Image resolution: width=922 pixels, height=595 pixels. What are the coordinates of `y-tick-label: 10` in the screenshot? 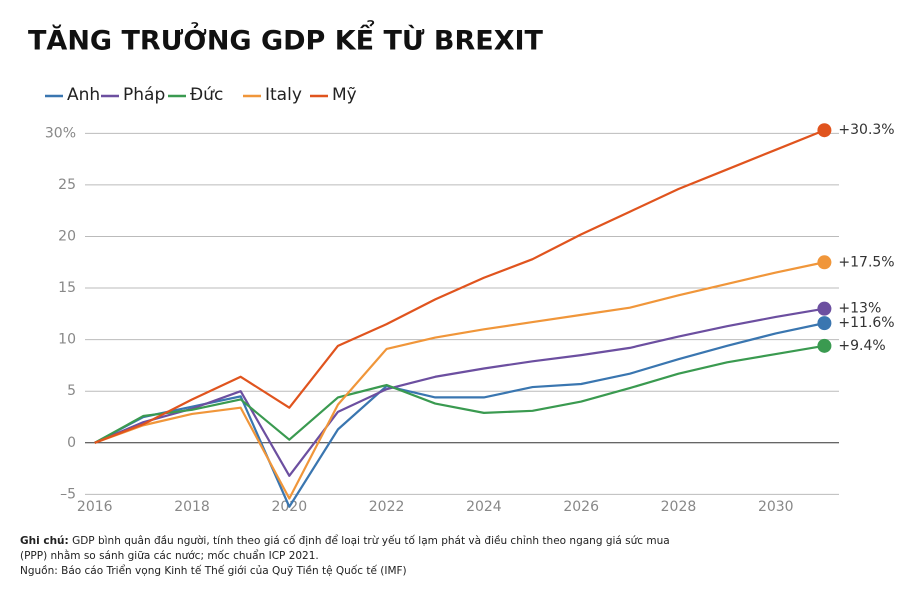 It's located at (67, 340).